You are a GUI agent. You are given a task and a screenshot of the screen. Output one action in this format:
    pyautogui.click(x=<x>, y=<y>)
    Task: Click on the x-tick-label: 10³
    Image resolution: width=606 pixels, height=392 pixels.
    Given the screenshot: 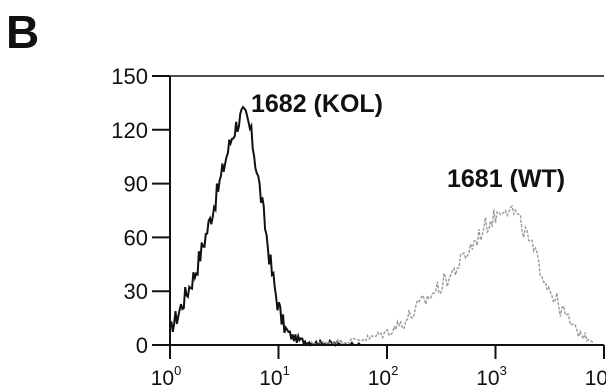 What is the action you would take?
    pyautogui.click(x=491, y=376)
    